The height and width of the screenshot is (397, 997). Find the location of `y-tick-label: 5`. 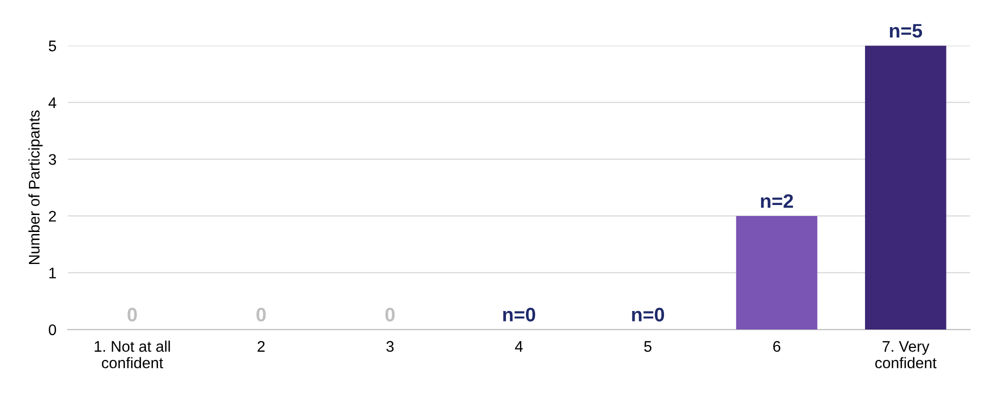

y-tick-label: 5 is located at coordinates (52, 46).